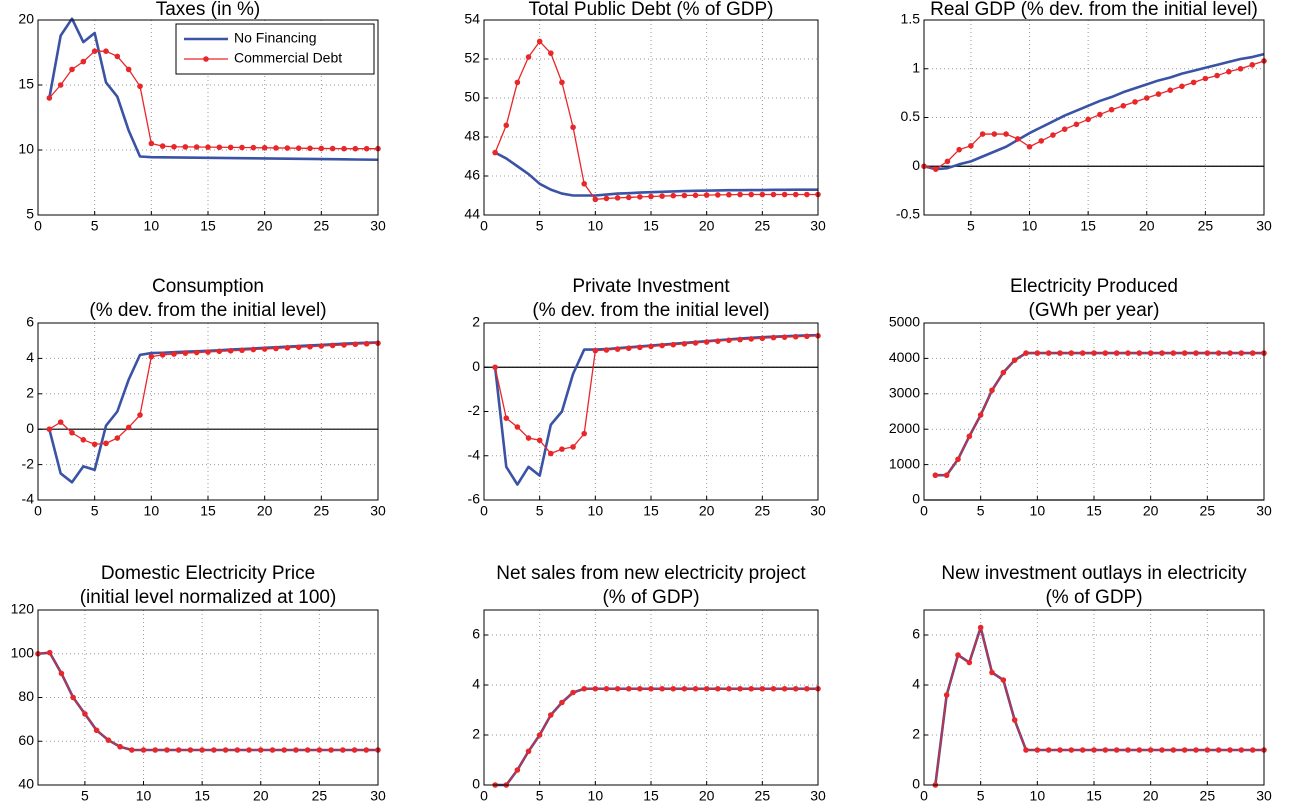 Image resolution: width=1299 pixels, height=808 pixels. I want to click on y-tick-label: 3000, so click(904, 393).